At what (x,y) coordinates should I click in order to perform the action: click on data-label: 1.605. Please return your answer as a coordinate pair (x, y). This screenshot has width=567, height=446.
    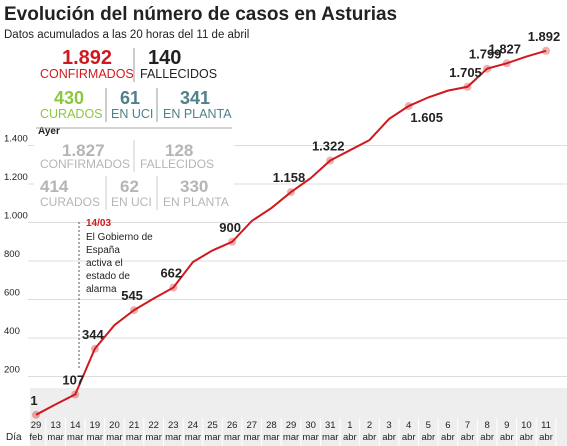
    Looking at the image, I should click on (426, 117).